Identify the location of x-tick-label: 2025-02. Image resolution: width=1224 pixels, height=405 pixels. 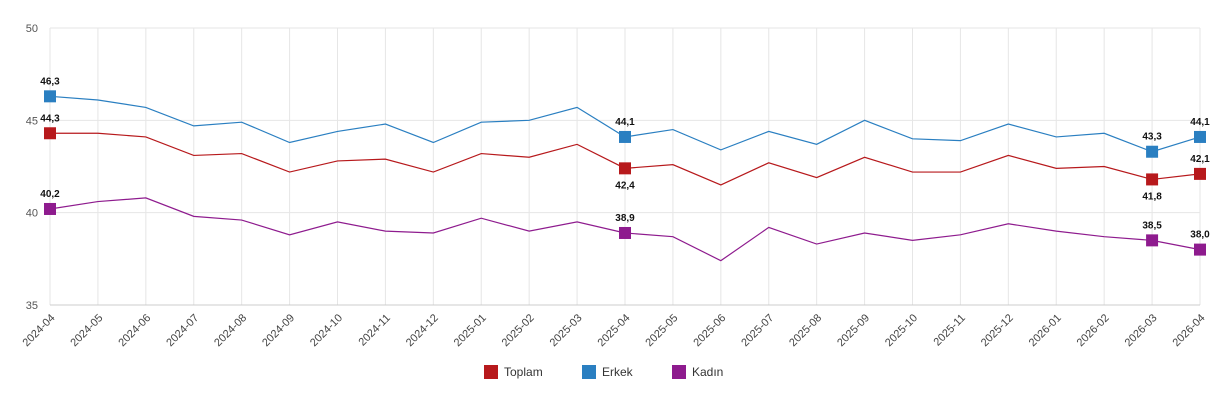
(518, 330).